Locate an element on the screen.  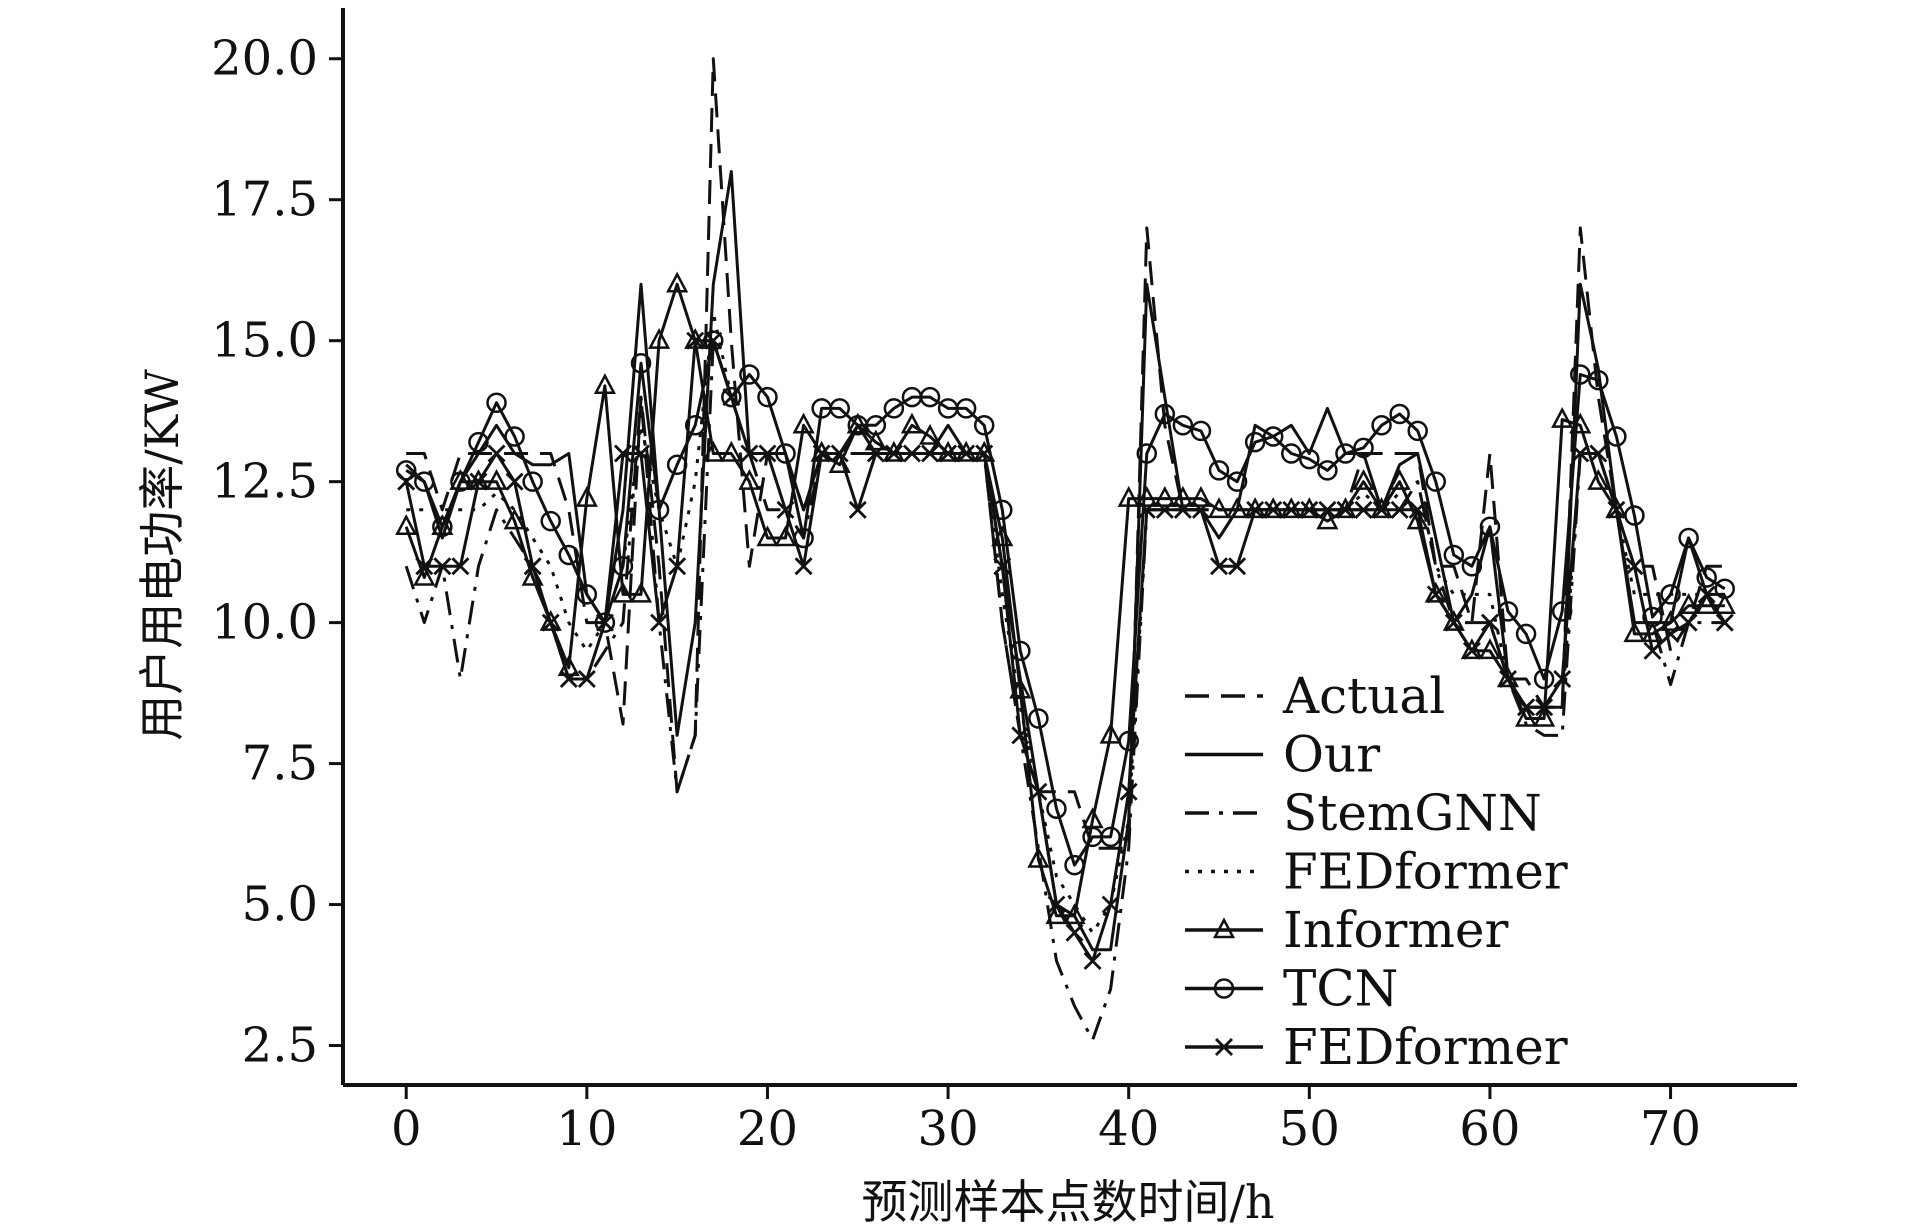
x-tick-label: 60 is located at coordinates (1489, 1129).